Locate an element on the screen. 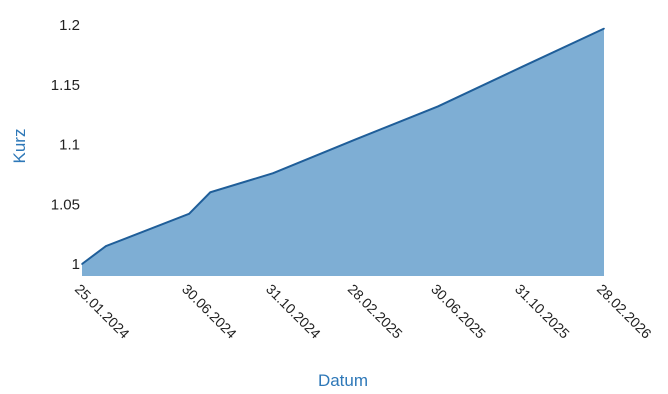 Image resolution: width=668 pixels, height=394 pixels. x-axis-title: Datum is located at coordinates (343, 380).